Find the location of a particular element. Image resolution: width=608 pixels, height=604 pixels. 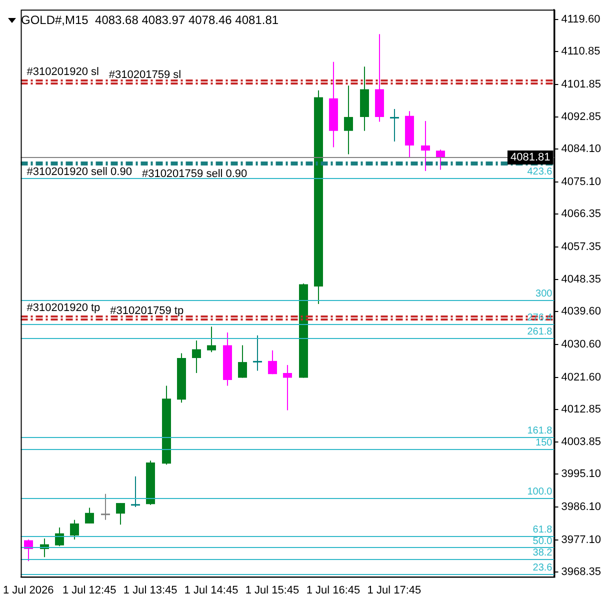

y-tick-label: 4057.35 is located at coordinates (581, 246).